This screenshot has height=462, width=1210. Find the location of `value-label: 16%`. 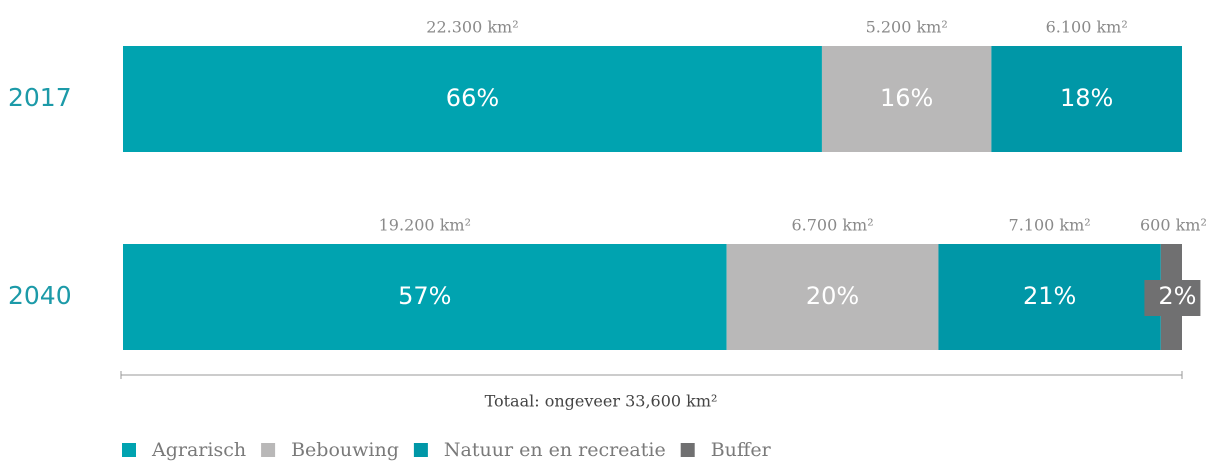

value-label: 16% is located at coordinates (906, 98).